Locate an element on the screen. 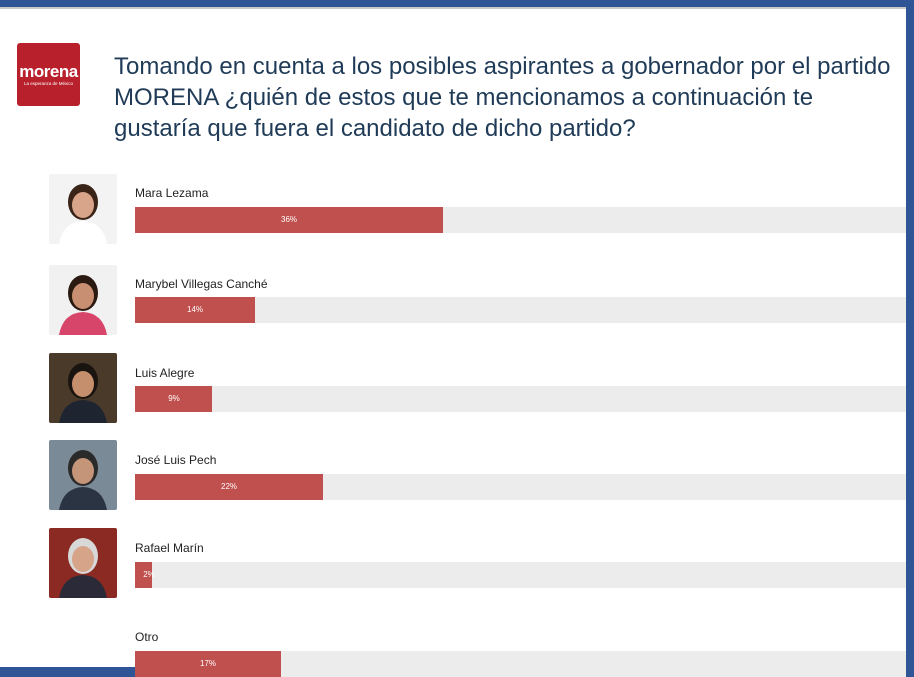 Image resolution: width=914 pixels, height=677 pixels. bar-value-label: 22% is located at coordinates (229, 486).